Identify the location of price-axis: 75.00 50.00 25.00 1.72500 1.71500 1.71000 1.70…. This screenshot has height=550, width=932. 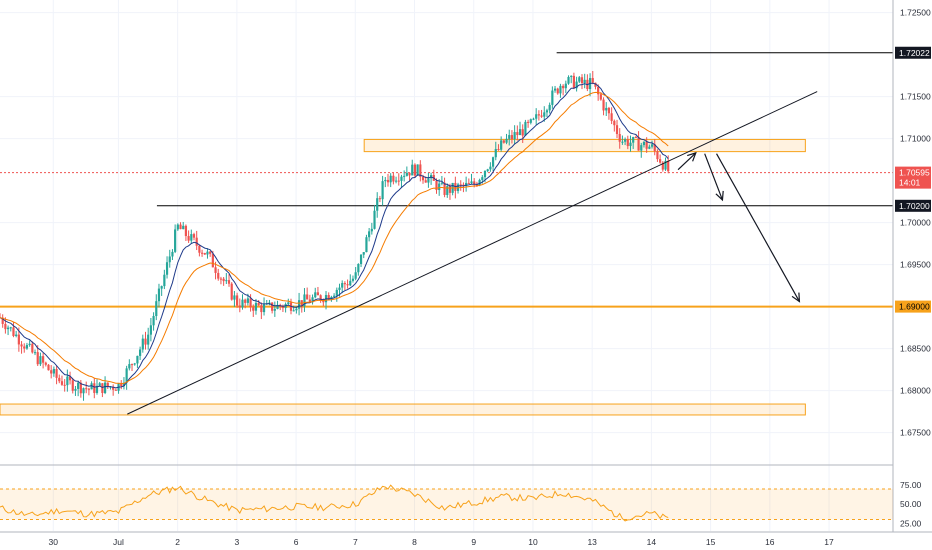
(915, 268).